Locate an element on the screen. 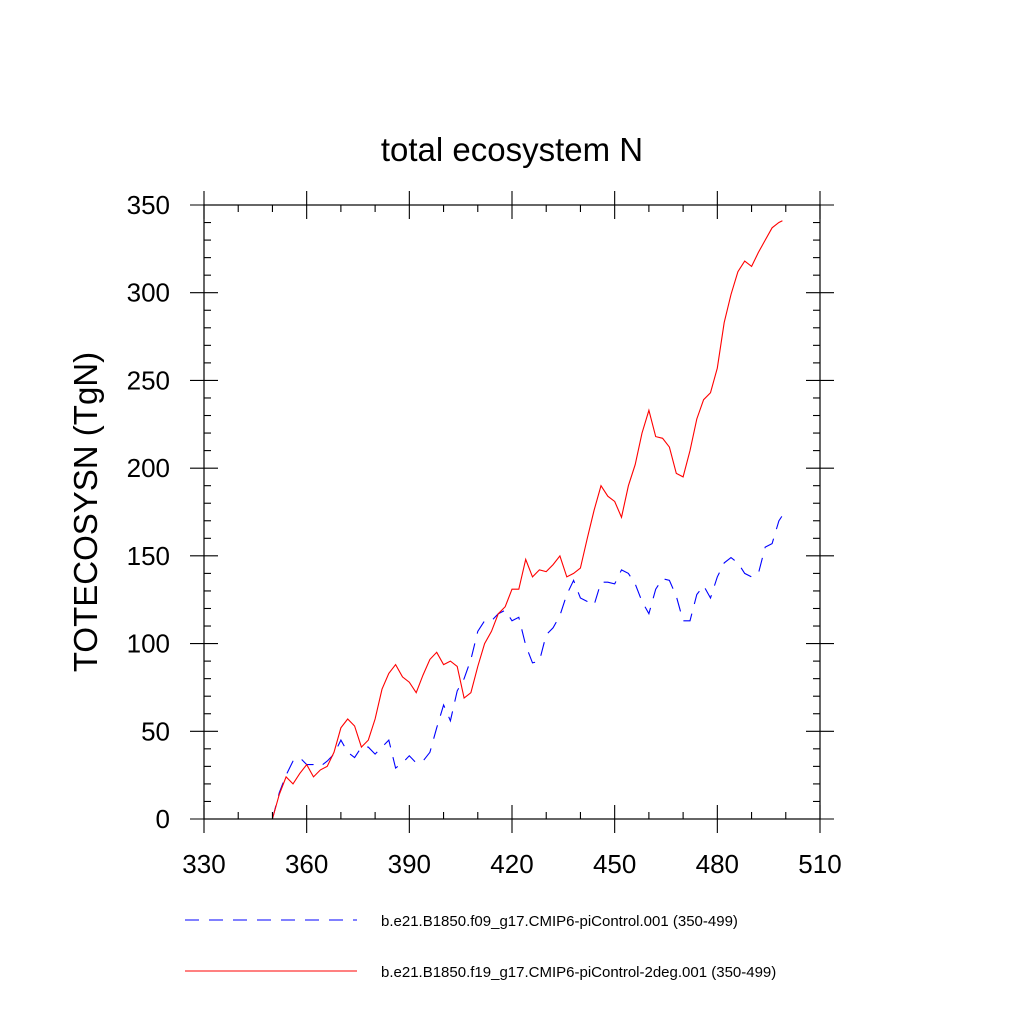 Image resolution: width=1024 pixels, height=1024 pixels. x-tick-label: 360 is located at coordinates (306, 864).